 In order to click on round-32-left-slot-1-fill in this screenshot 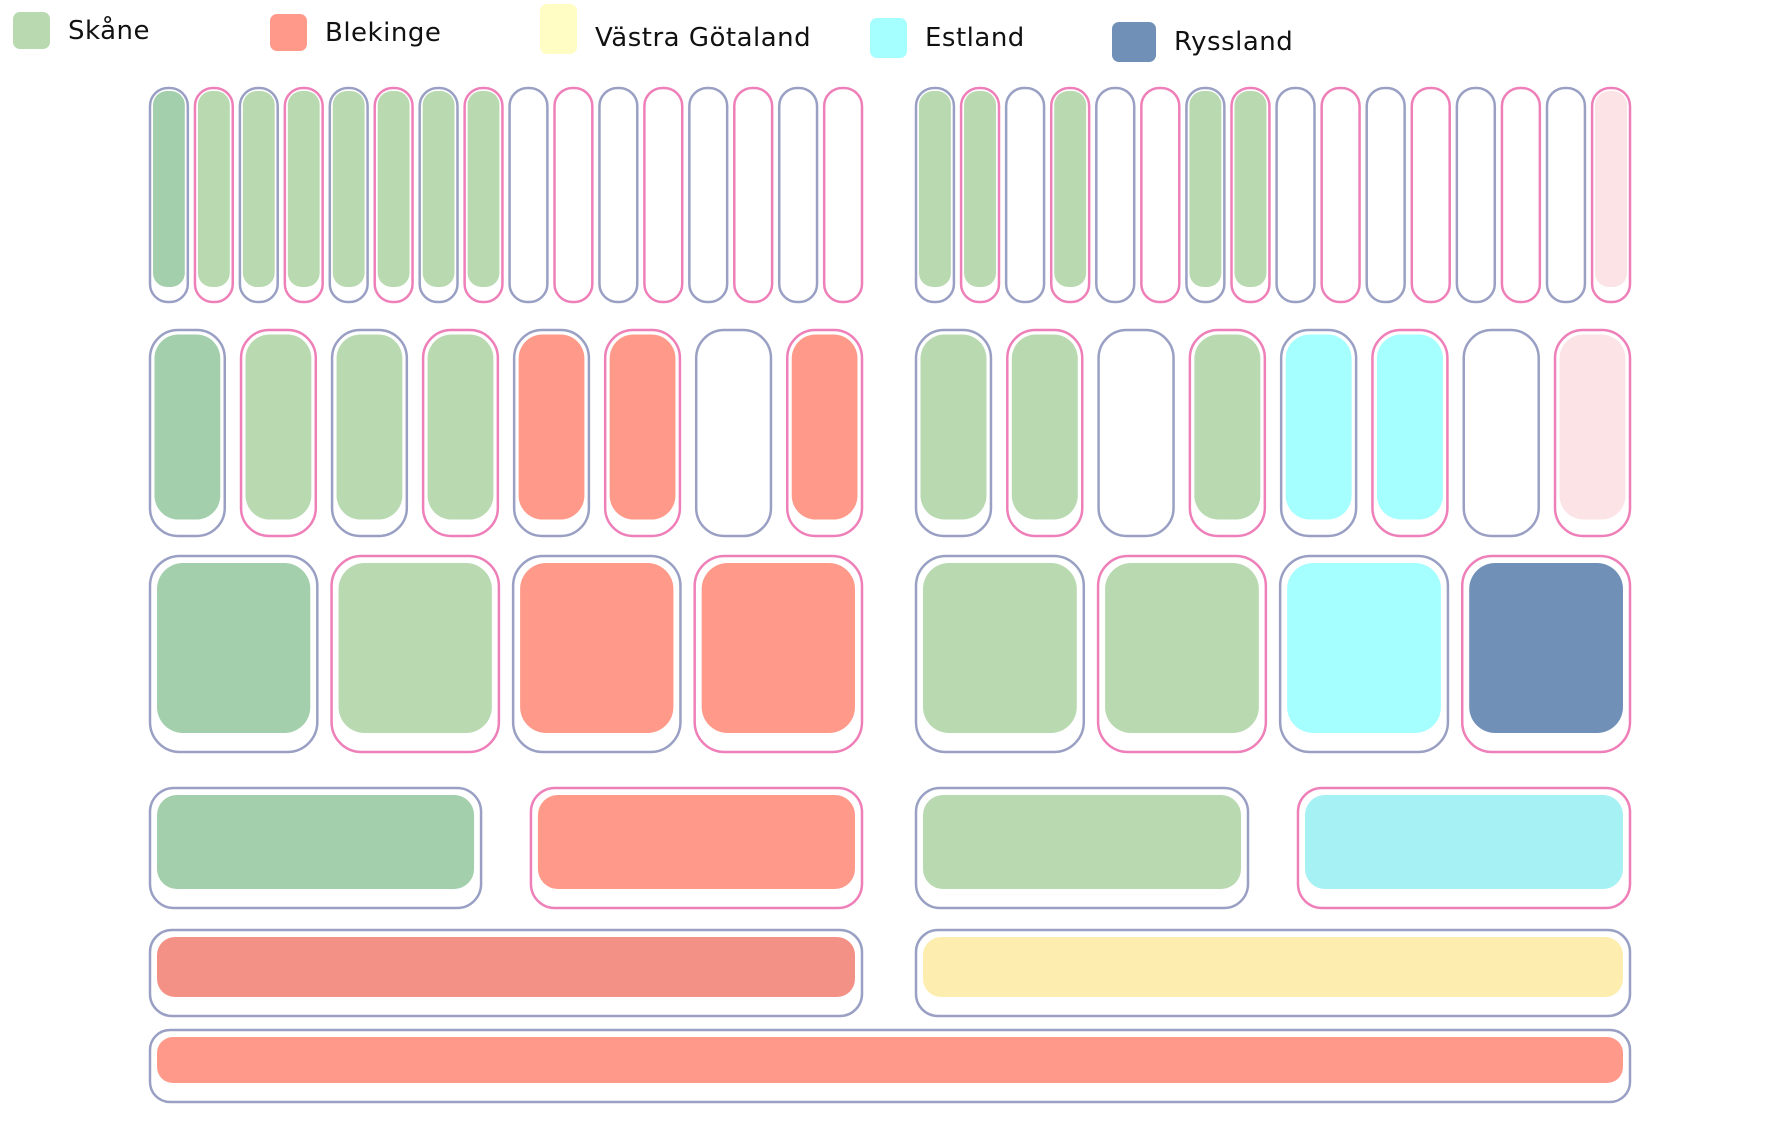, I will do `click(187, 427)`.